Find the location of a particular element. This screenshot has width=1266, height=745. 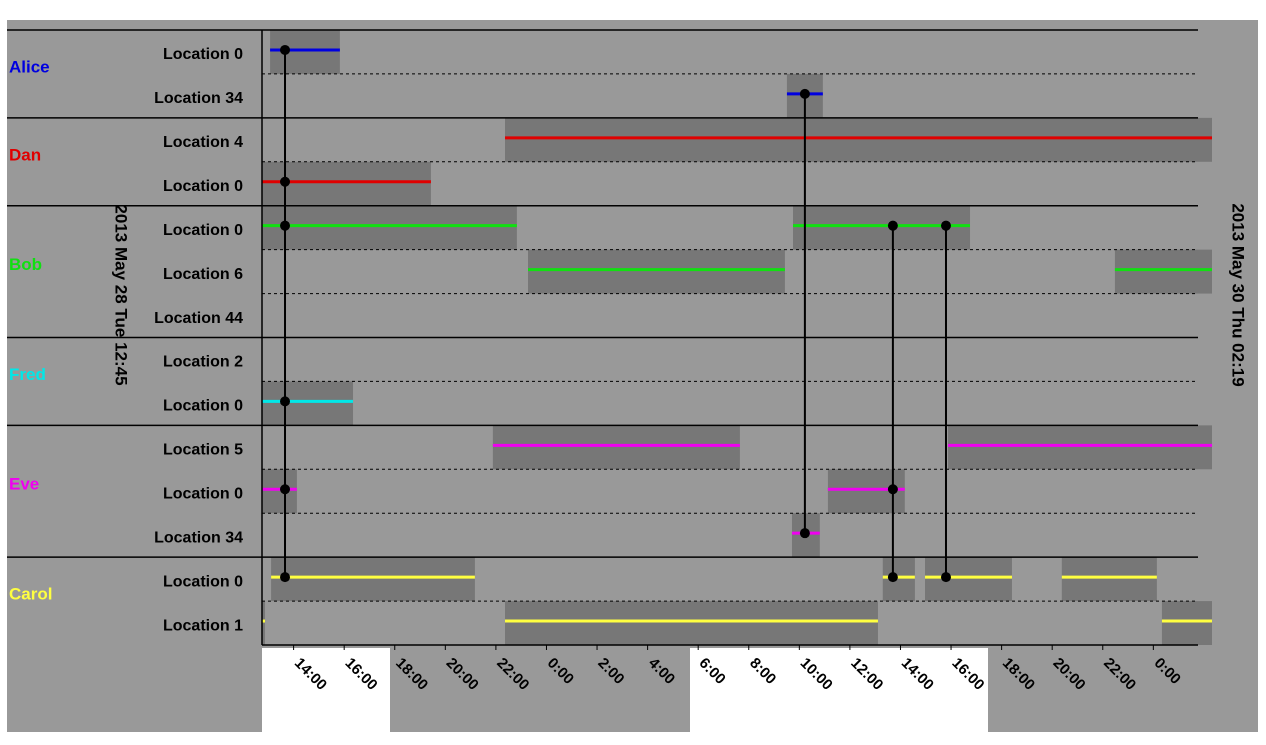

person-name: Alice is located at coordinates (29, 66).